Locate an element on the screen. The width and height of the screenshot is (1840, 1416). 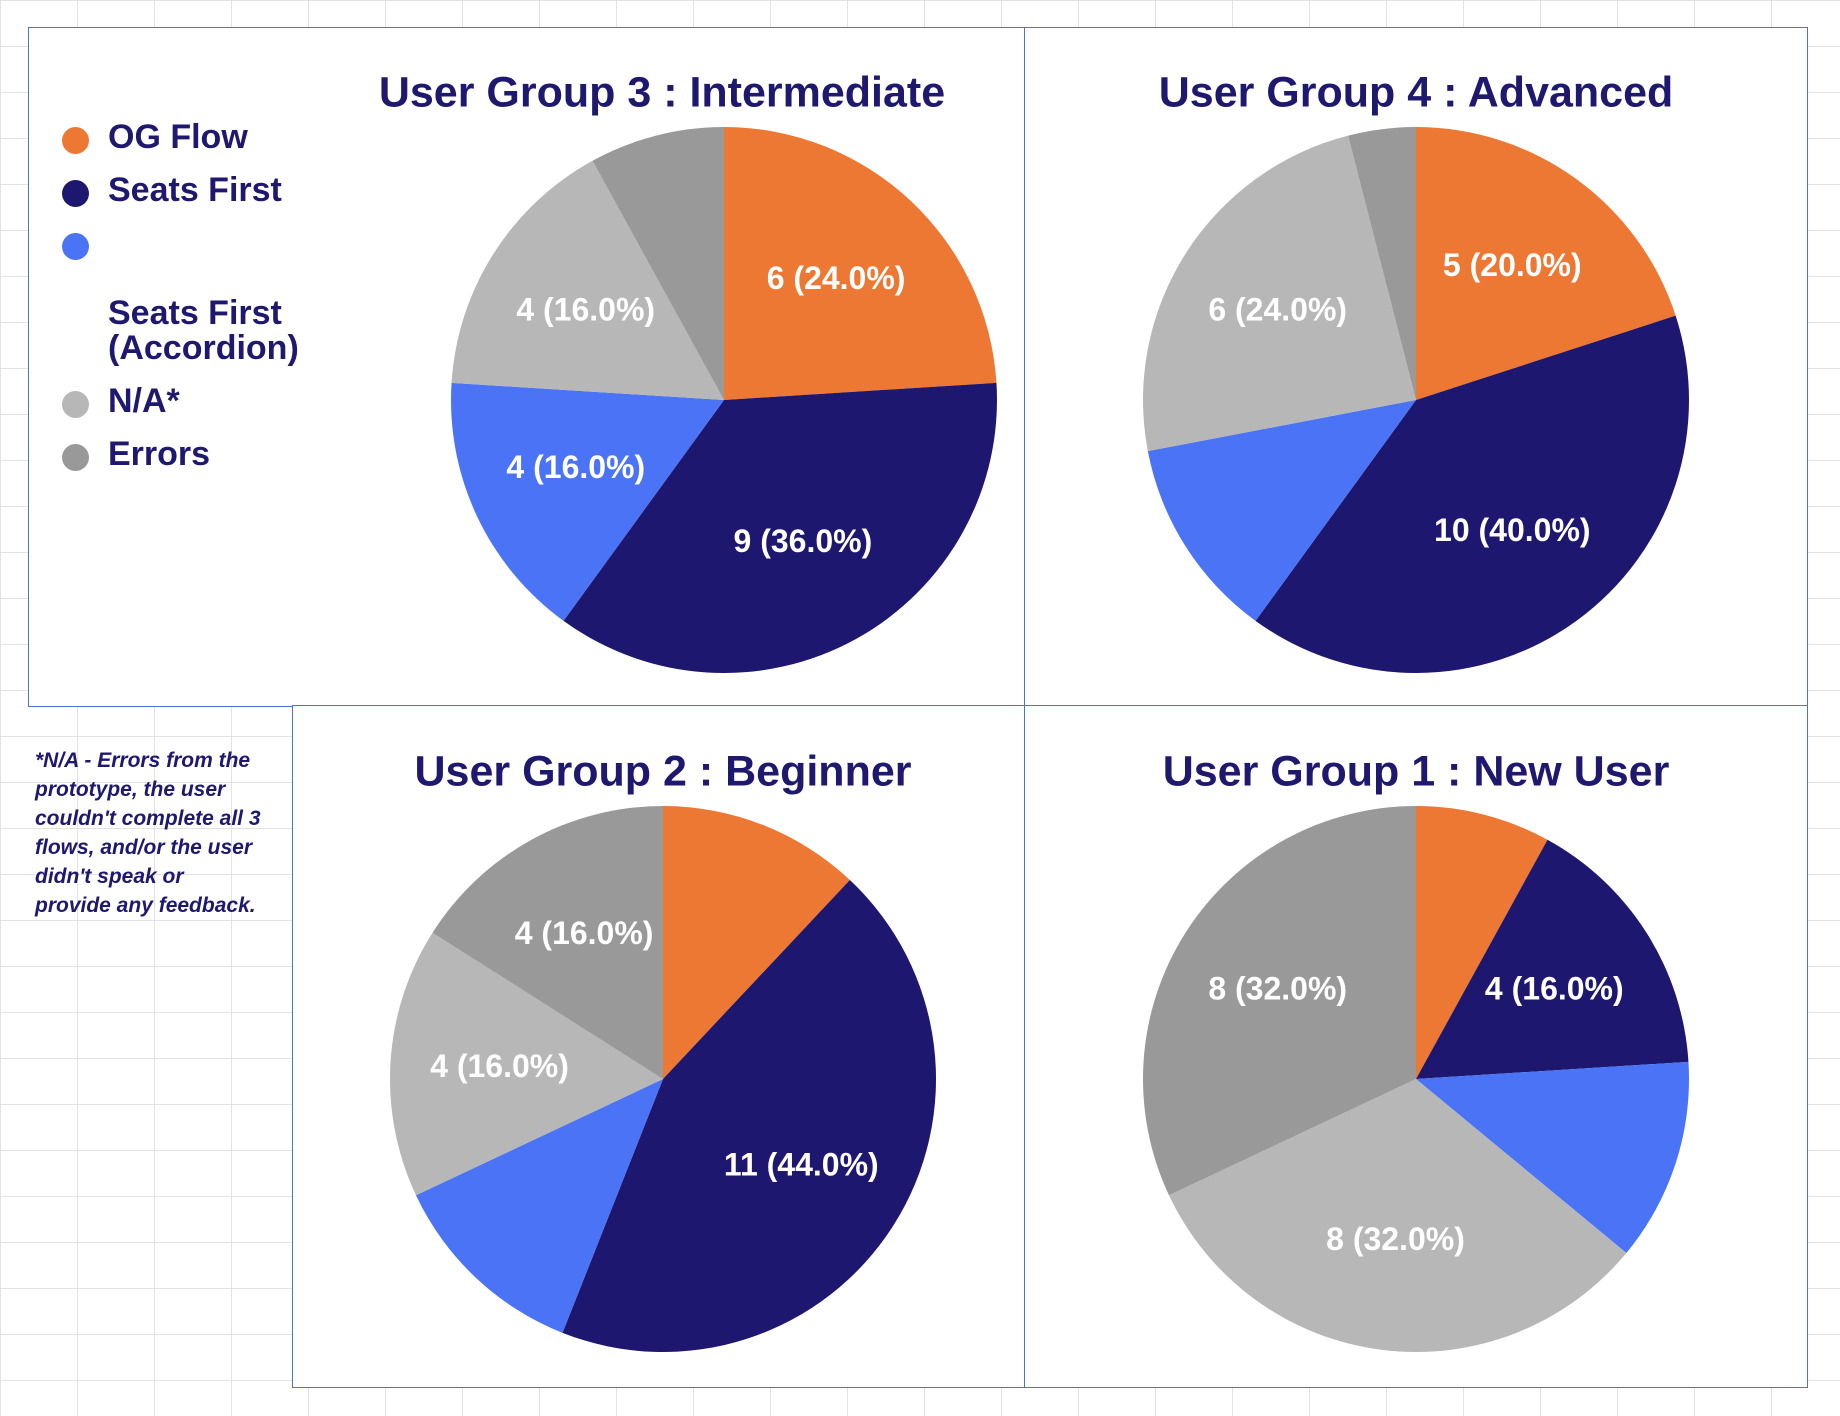
data-label-og-flow: 5 (20.0%) is located at coordinates (1512, 265).